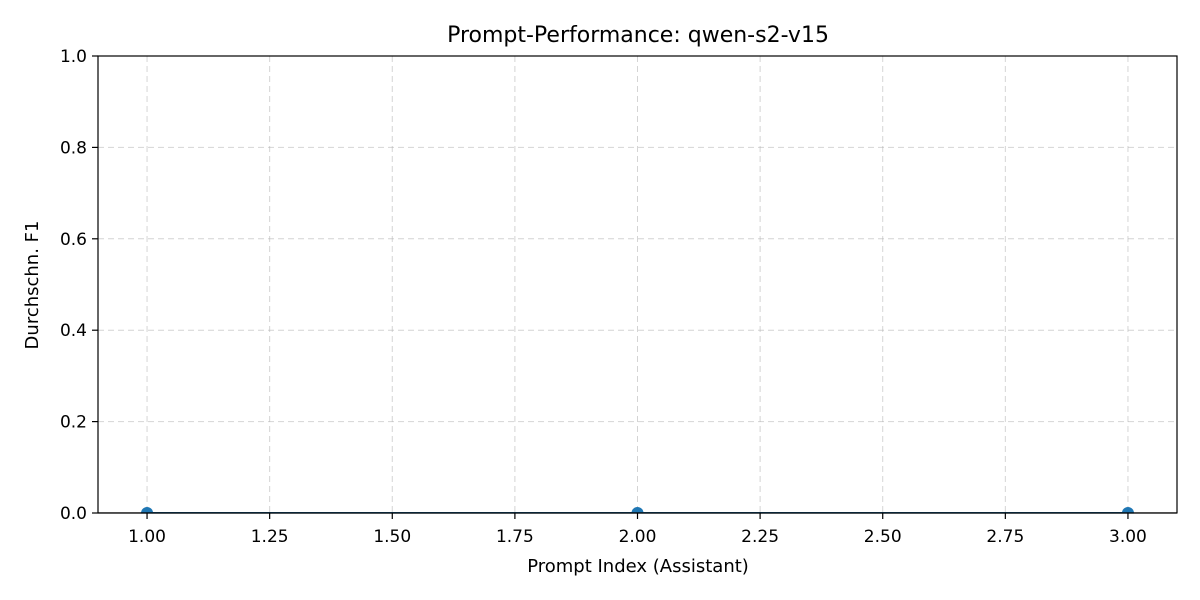 The width and height of the screenshot is (1200, 600). What do you see at coordinates (147, 537) in the screenshot?
I see `x-tick-label: 1.00` at bounding box center [147, 537].